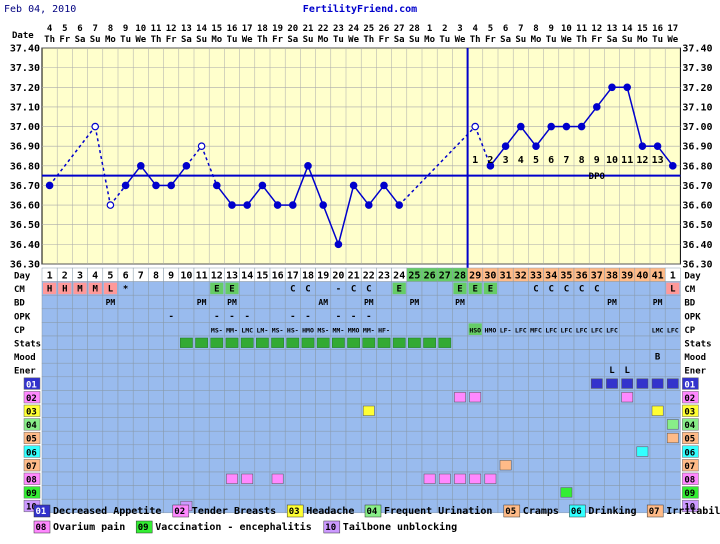 The height and width of the screenshot is (544, 720). I want to click on cycle-day-label: 7, so click(141, 276).